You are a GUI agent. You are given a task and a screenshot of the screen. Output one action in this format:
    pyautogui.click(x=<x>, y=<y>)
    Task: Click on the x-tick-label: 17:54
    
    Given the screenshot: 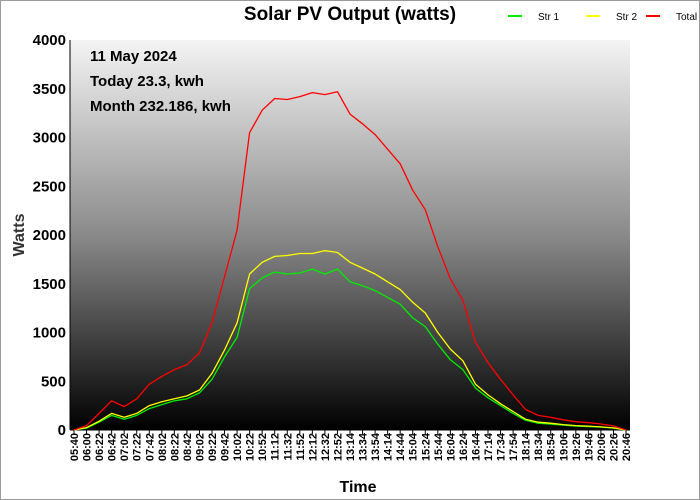 What is the action you would take?
    pyautogui.click(x=514, y=446)
    